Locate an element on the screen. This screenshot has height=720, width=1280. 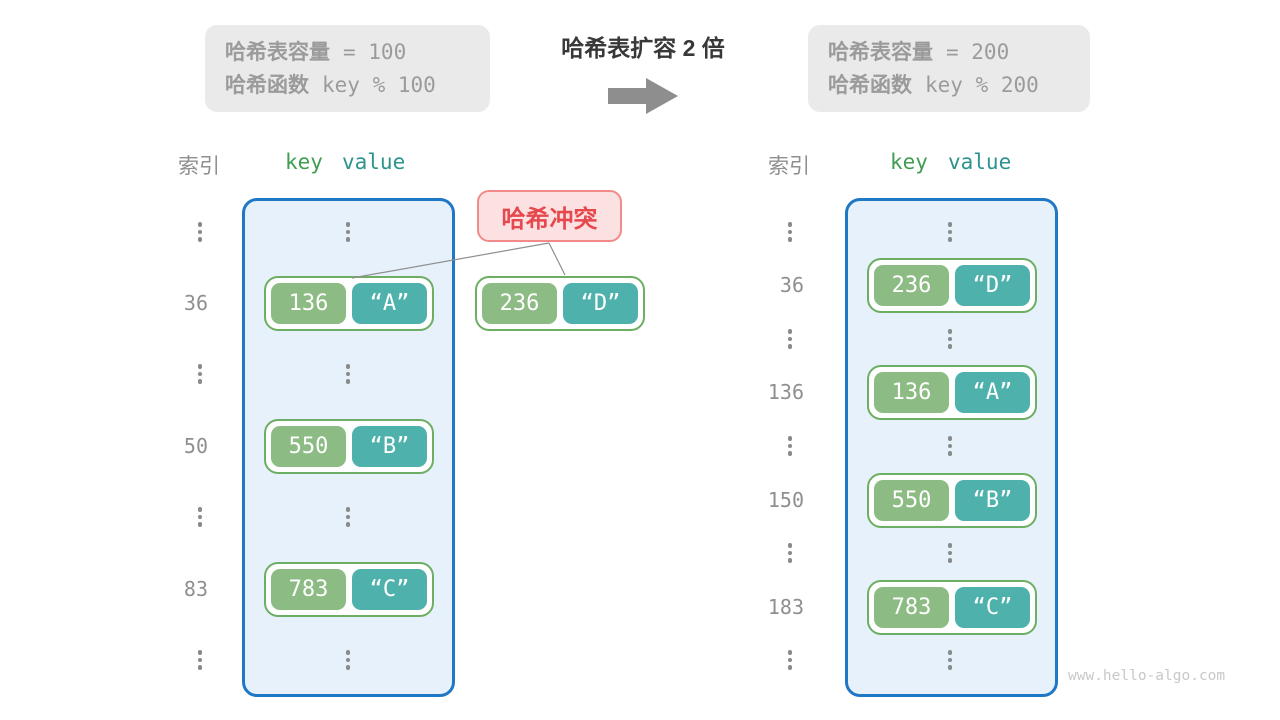
hash-fn-line: 哈希函数 key % 100 is located at coordinates (347, 86).